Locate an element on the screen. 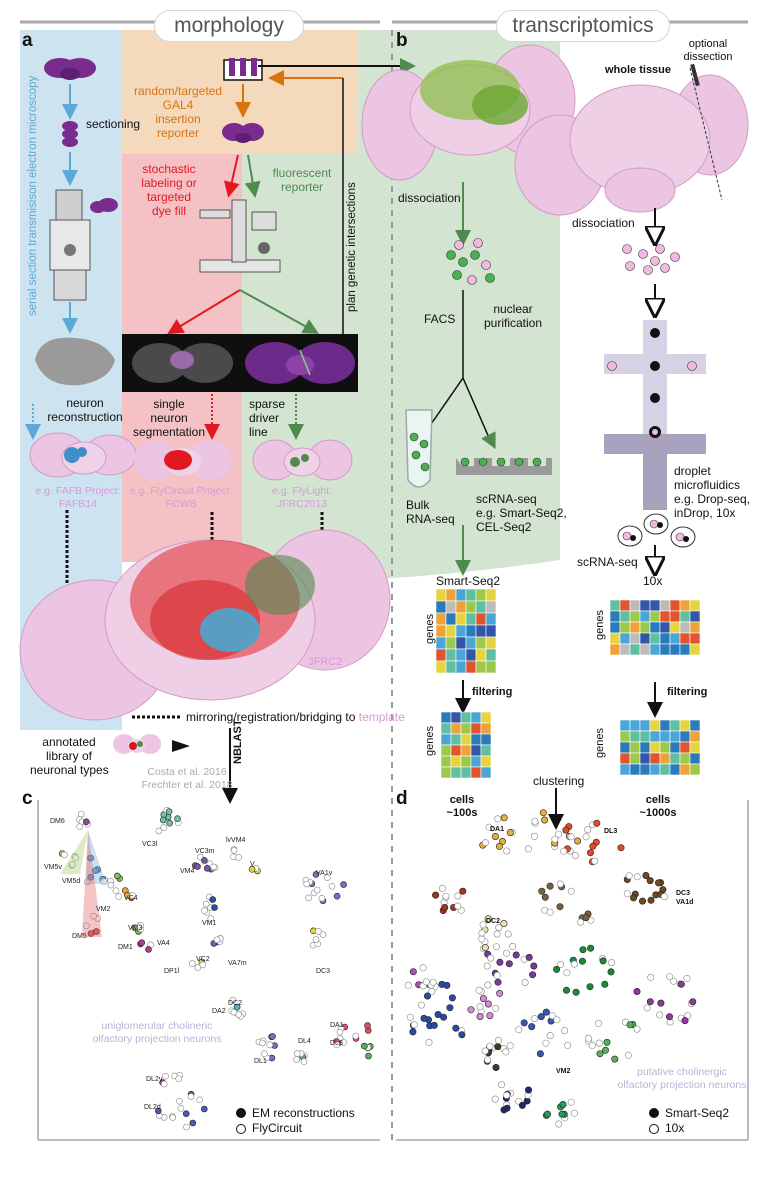 The height and width of the screenshot is (1179, 771). glomerulus-label: VM5v is located at coordinates (53, 867).